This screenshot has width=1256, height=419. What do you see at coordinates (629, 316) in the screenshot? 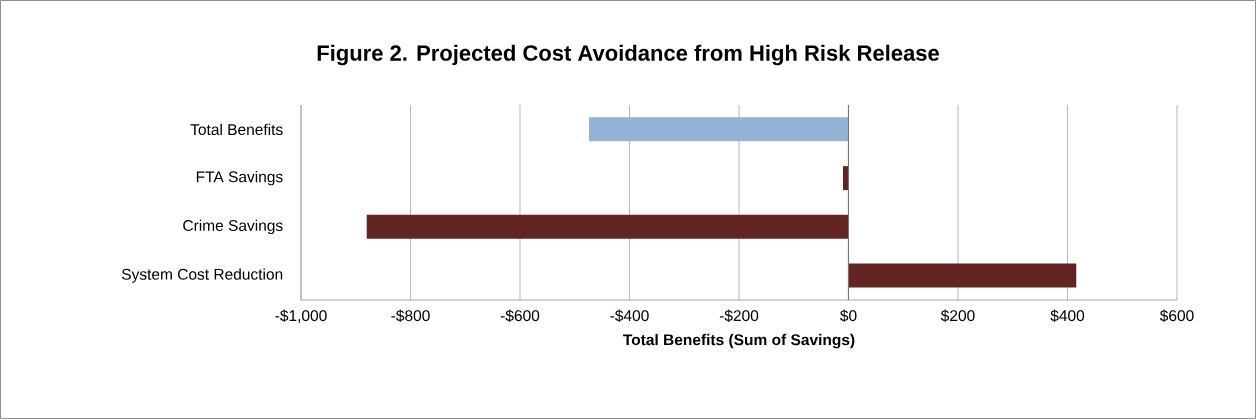
I see `x-tick-label: -$400` at bounding box center [629, 316].